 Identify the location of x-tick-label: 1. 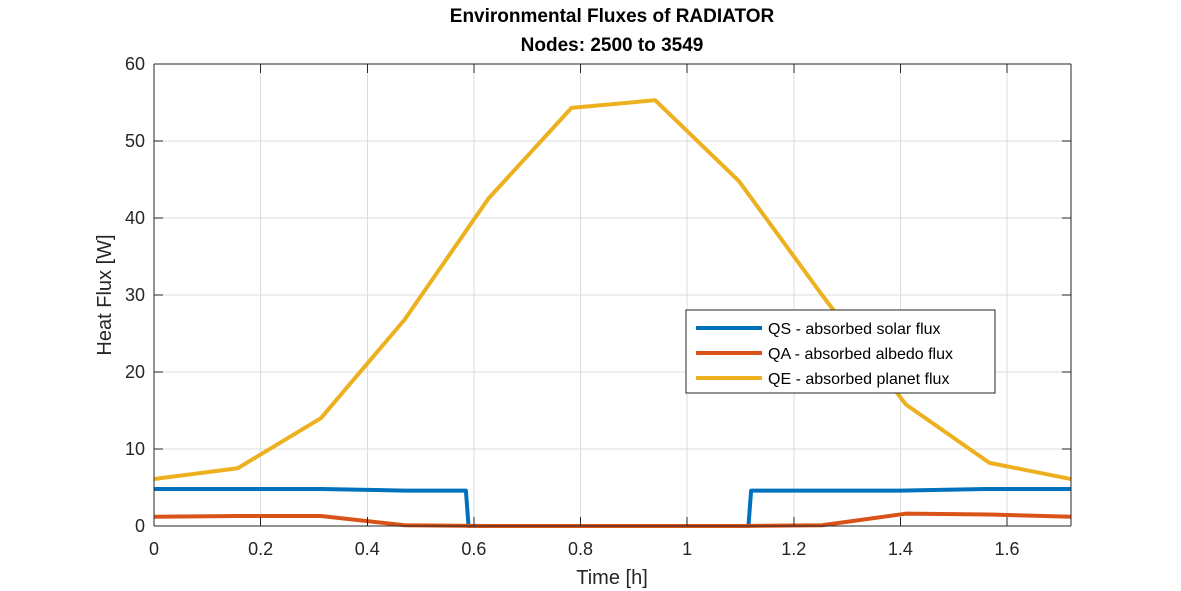
(687, 549).